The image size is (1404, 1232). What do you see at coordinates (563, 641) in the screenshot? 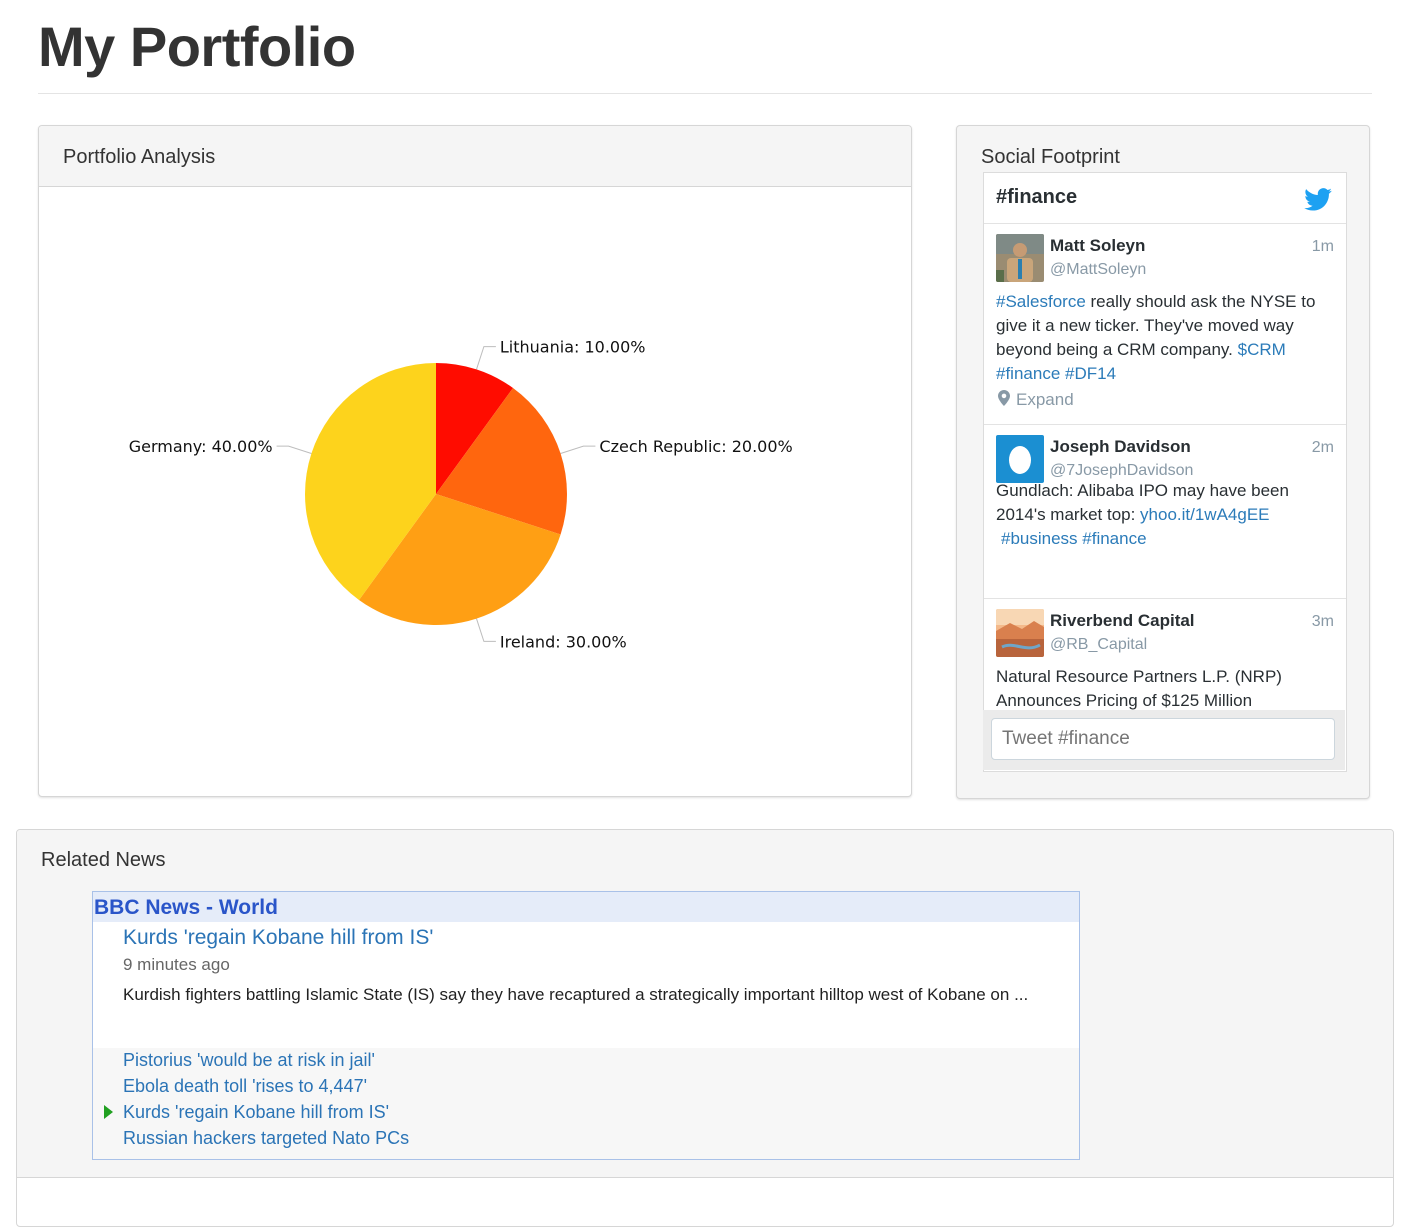
I see `pie-data-label: Ireland: 30.00%` at bounding box center [563, 641].